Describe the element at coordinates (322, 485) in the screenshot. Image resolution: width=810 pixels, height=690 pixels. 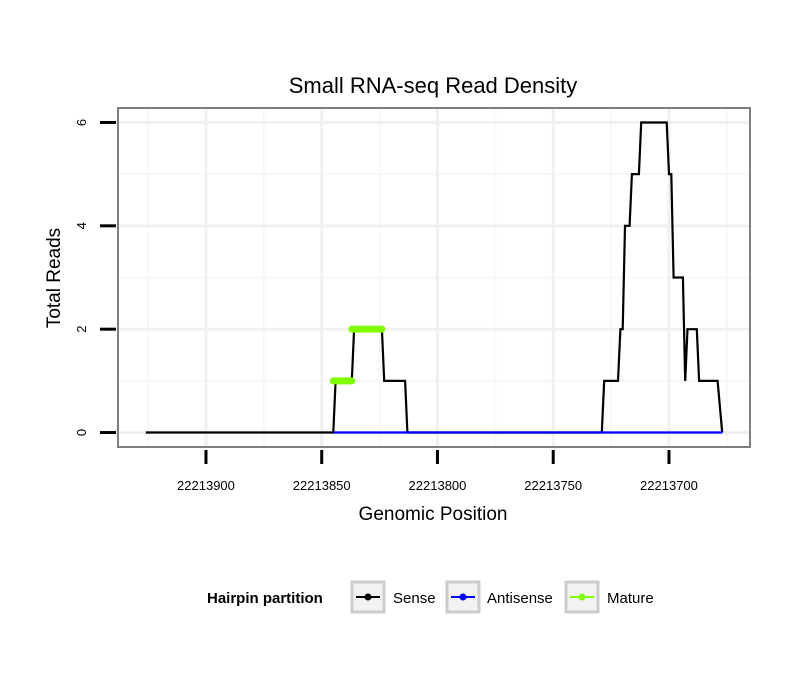
I see `x-tick-label: 22213850` at that location.